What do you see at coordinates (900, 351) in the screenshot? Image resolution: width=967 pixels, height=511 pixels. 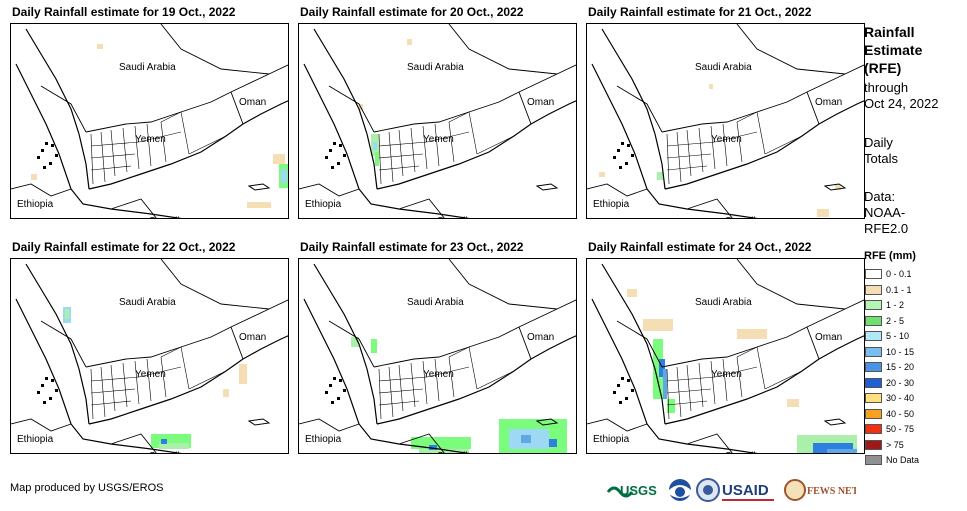 I see `legend-label: 10 - 15` at bounding box center [900, 351].